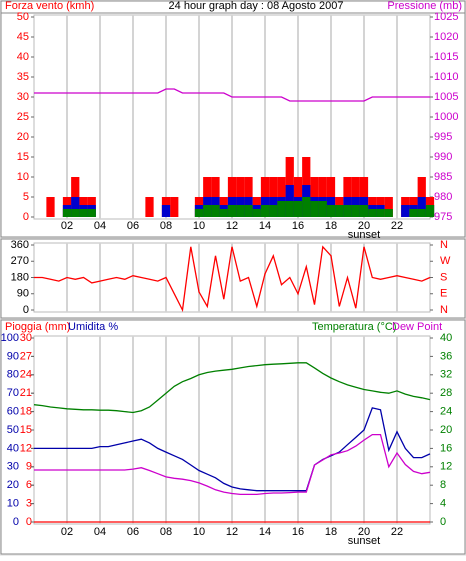  What do you see at coordinates (49, 6) in the screenshot?
I see `wind-label: Forza vento (kmh)` at bounding box center [49, 6].